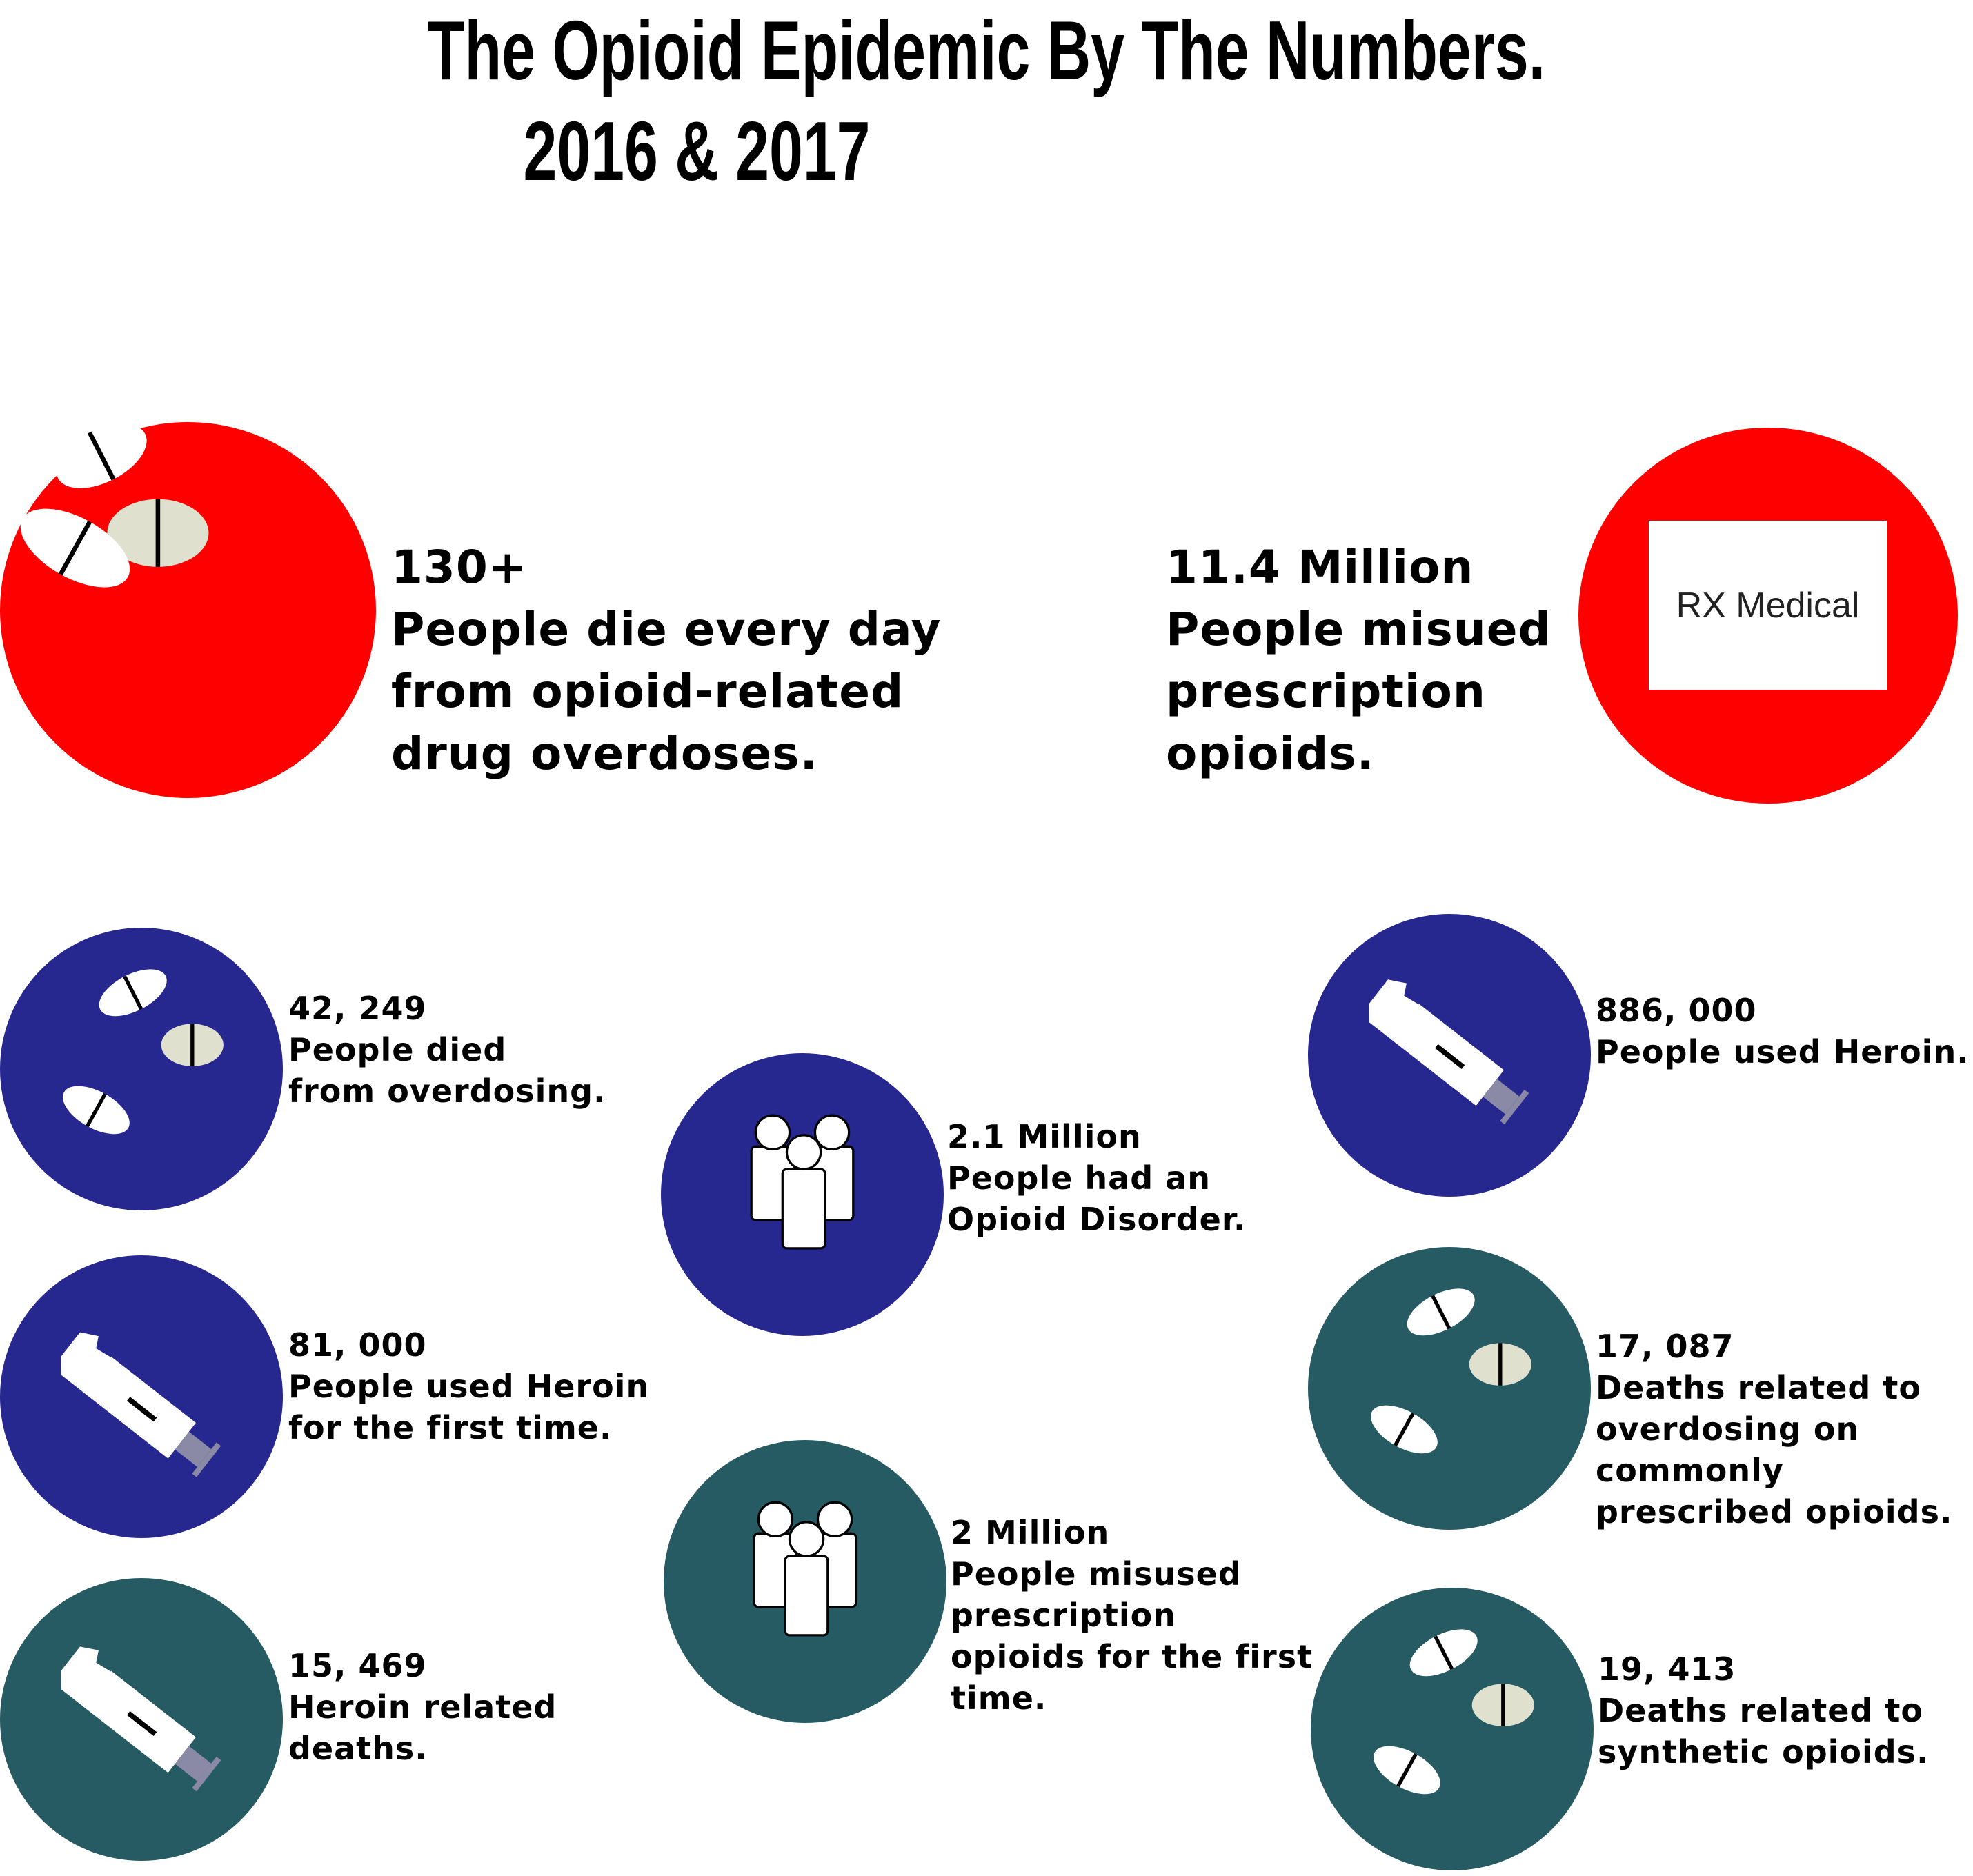  I want to click on stat-line: People misued, so click(1358, 629).